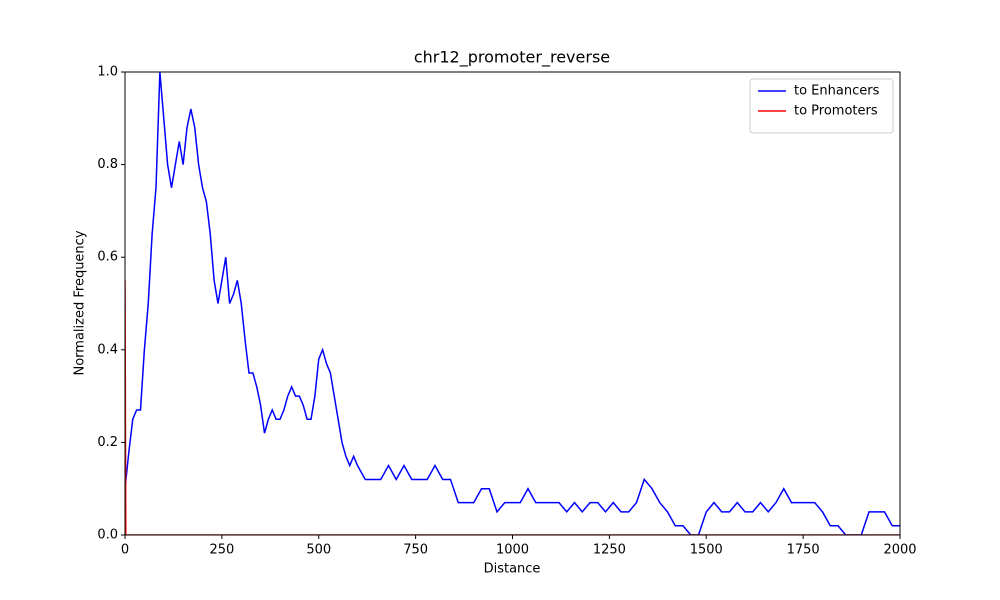  What do you see at coordinates (512, 550) in the screenshot?
I see `x-tick-label: 1000` at bounding box center [512, 550].